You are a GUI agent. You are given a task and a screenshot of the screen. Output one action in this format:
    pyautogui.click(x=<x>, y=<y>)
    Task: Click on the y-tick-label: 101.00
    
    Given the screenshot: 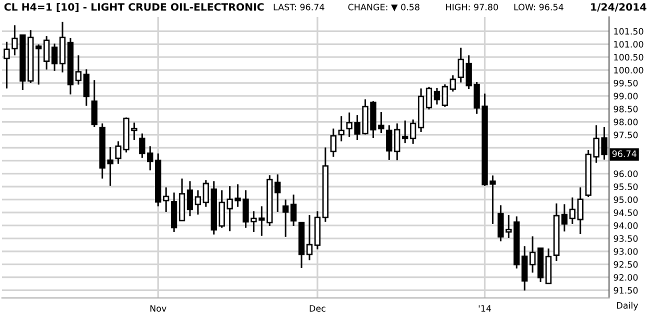 What is the action you would take?
    pyautogui.click(x=629, y=44)
    